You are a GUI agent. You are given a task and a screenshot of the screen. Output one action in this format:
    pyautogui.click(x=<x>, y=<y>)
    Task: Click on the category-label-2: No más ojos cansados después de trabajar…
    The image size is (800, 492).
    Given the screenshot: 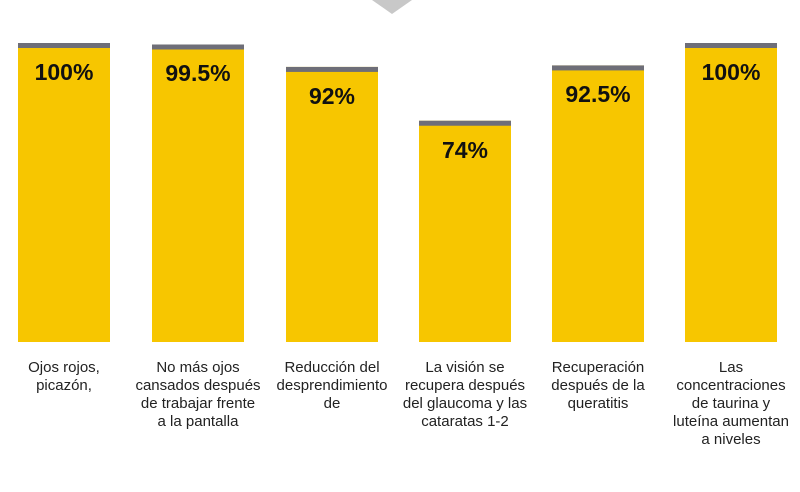 What is the action you would take?
    pyautogui.click(x=198, y=394)
    